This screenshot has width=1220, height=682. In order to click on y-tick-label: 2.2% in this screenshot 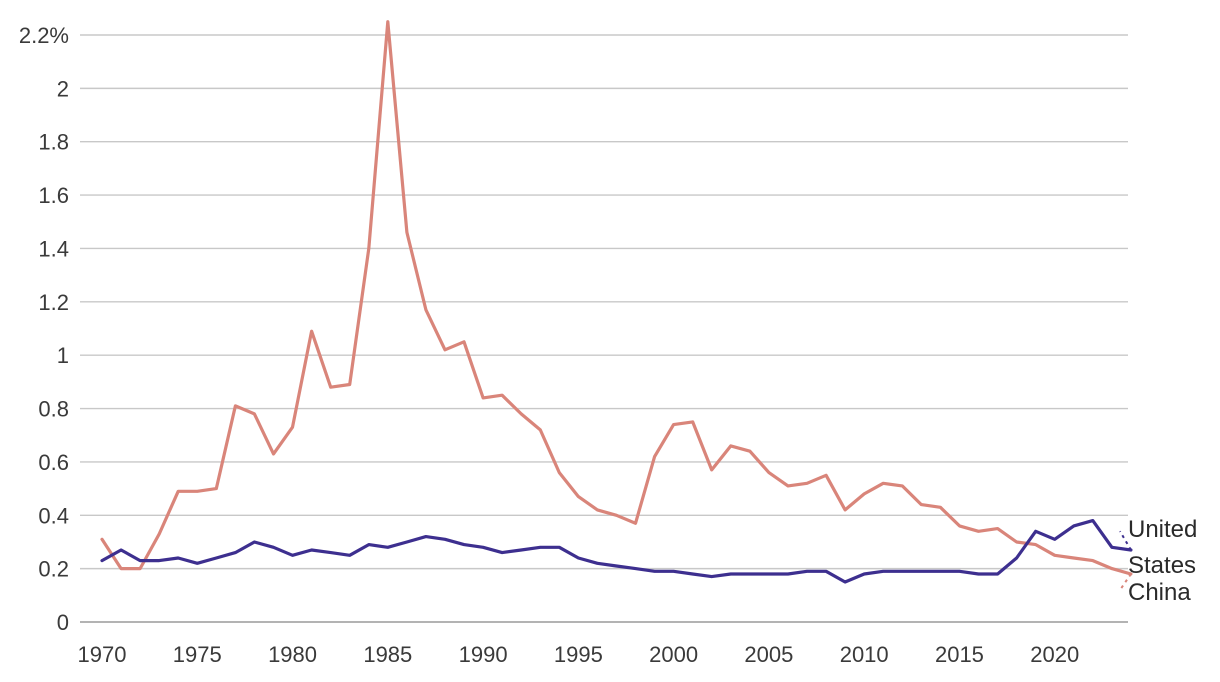, I will do `click(44, 35)`.